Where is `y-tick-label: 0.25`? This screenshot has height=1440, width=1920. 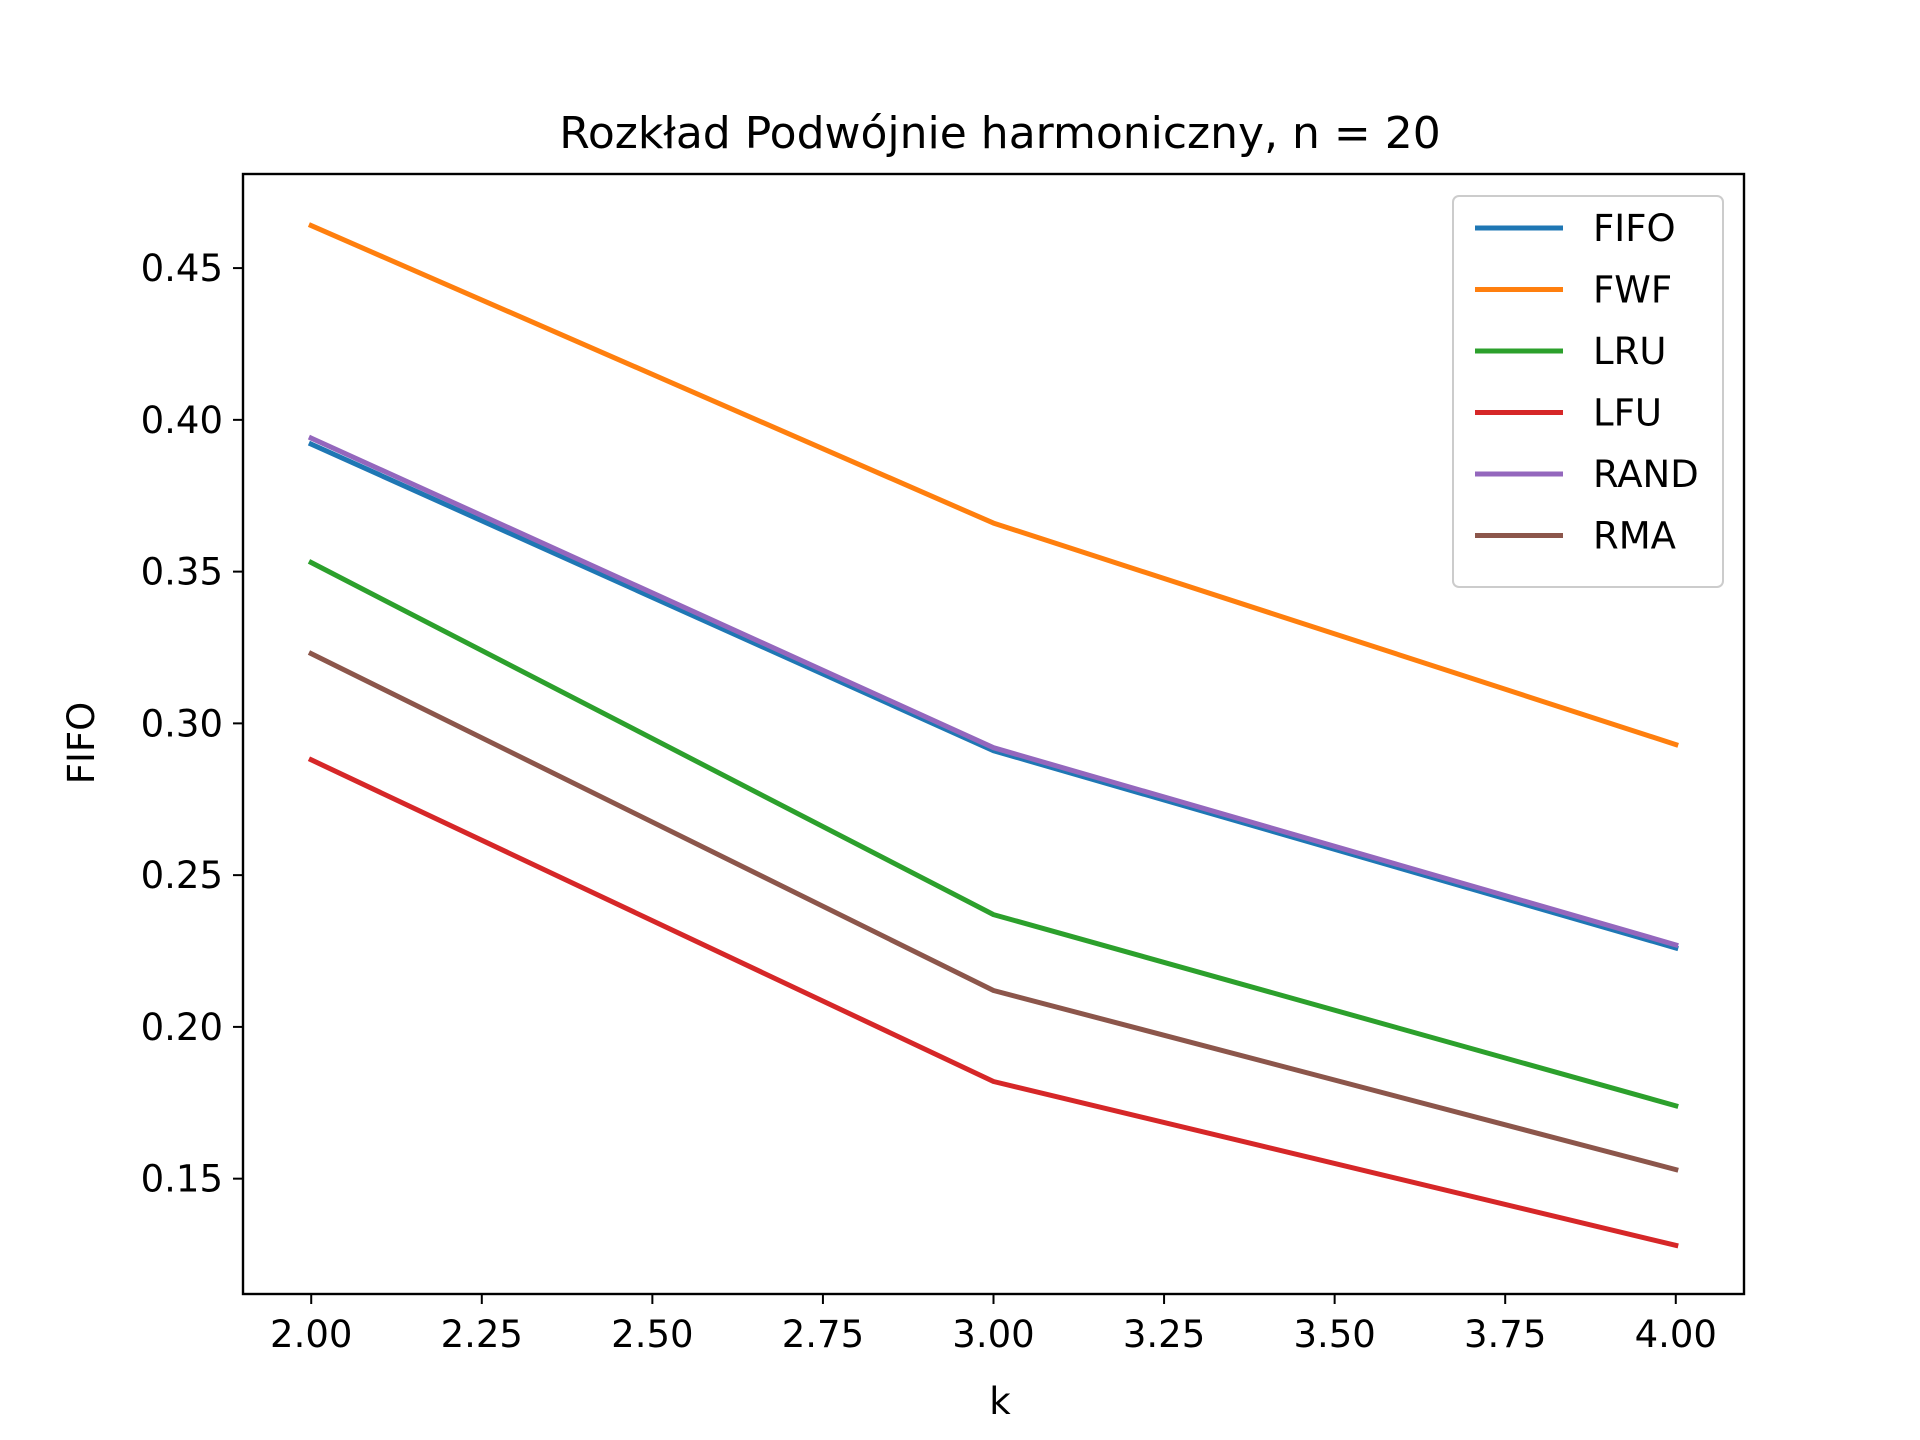
y-tick-label: 0.25 is located at coordinates (182, 875).